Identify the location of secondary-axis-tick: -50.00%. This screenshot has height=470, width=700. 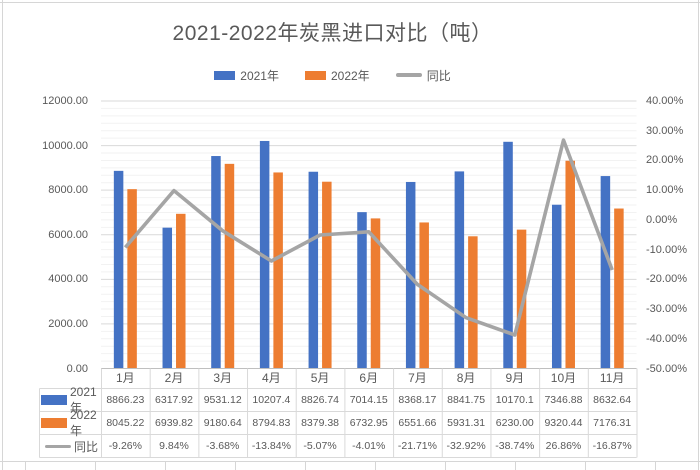
(666, 368).